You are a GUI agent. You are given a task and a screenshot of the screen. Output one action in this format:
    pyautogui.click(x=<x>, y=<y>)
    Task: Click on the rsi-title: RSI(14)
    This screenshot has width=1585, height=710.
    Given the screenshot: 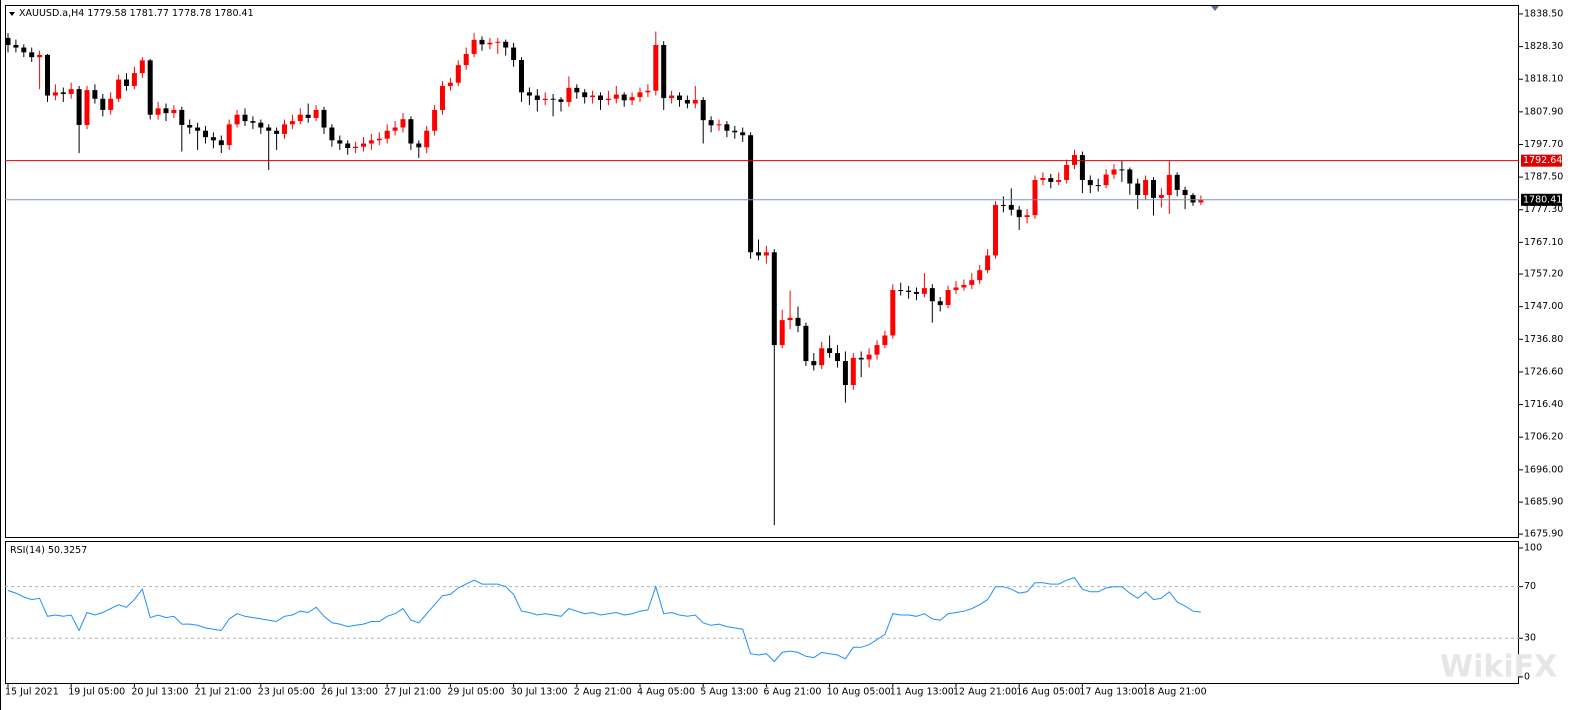 What is the action you would take?
    pyautogui.click(x=27, y=550)
    